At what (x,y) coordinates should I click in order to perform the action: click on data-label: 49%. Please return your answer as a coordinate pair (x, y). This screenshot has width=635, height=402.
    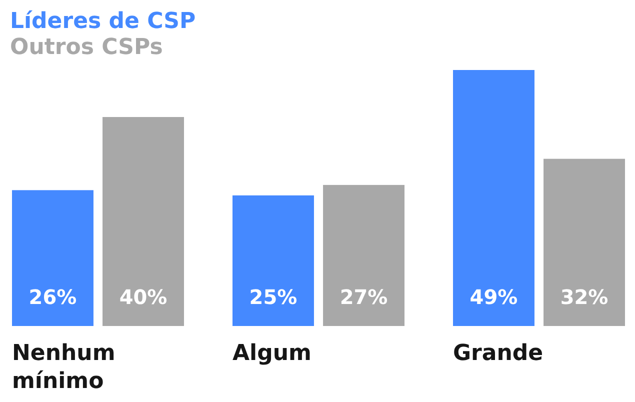
    Looking at the image, I should click on (494, 297).